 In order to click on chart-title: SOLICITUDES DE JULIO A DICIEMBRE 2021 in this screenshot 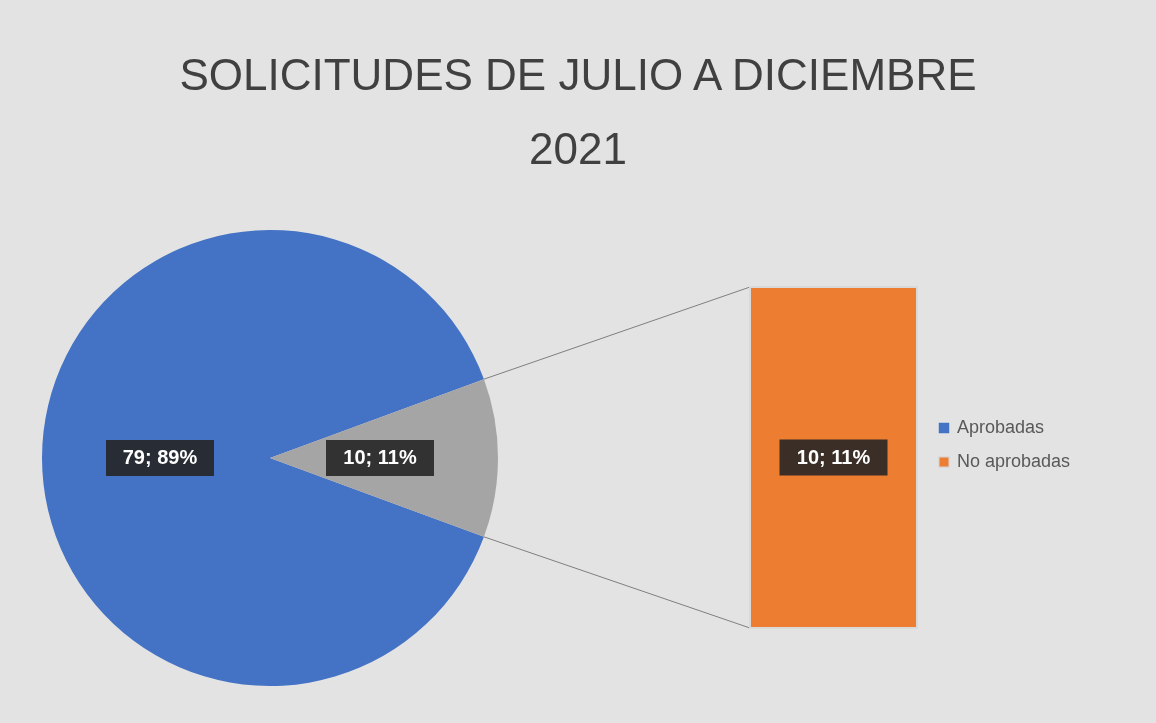, I will do `click(578, 112)`.